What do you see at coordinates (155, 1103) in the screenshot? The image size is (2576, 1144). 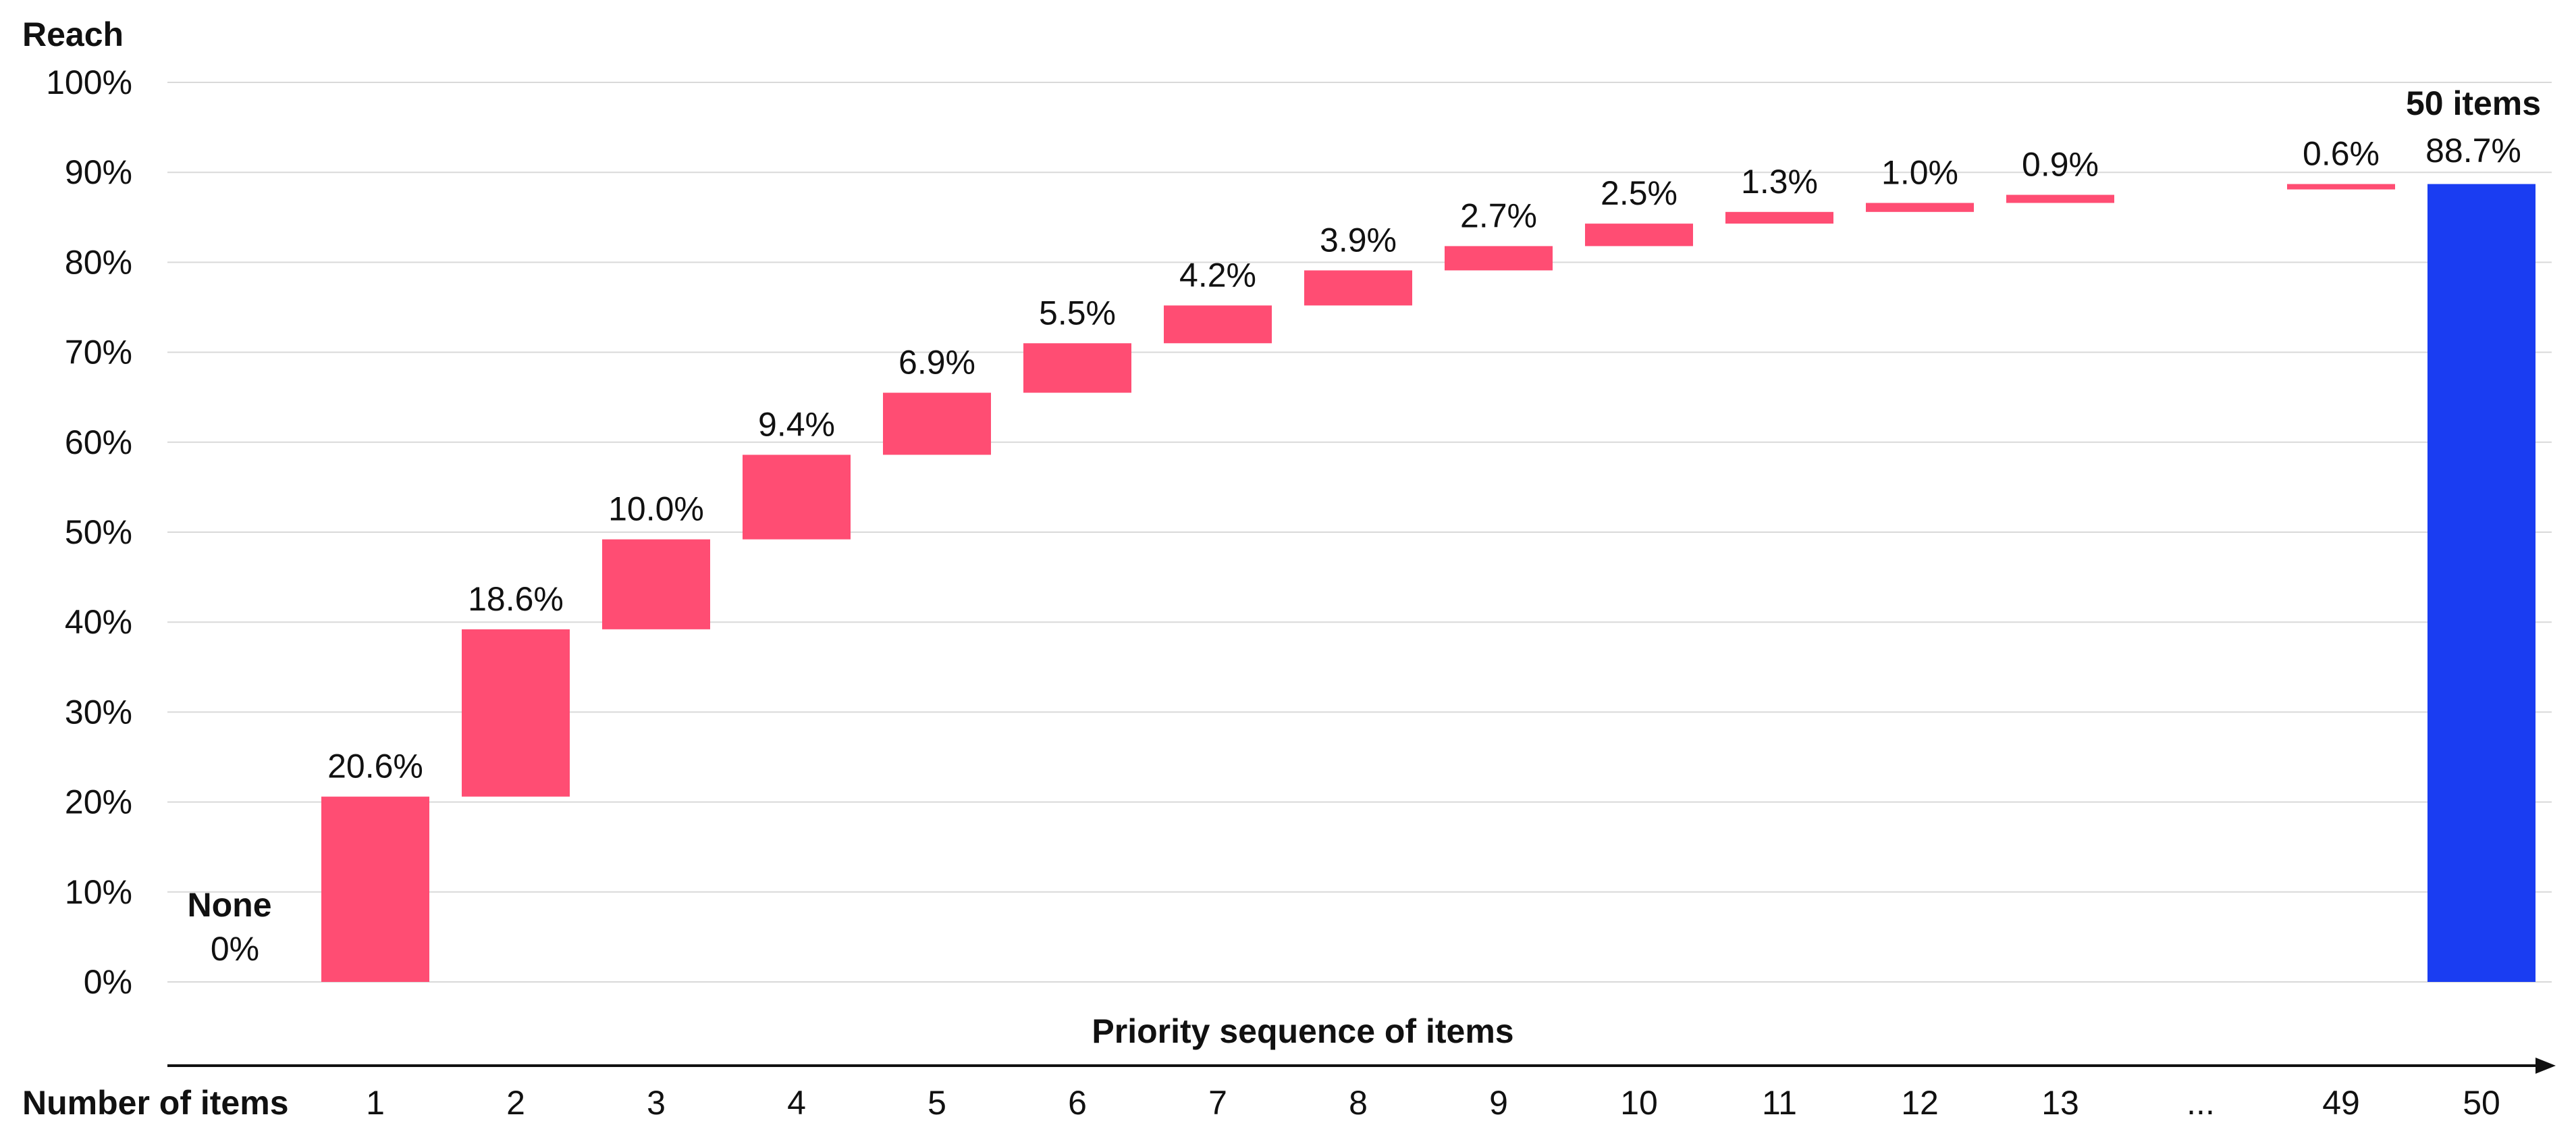 I see `row-label: Number of items` at bounding box center [155, 1103].